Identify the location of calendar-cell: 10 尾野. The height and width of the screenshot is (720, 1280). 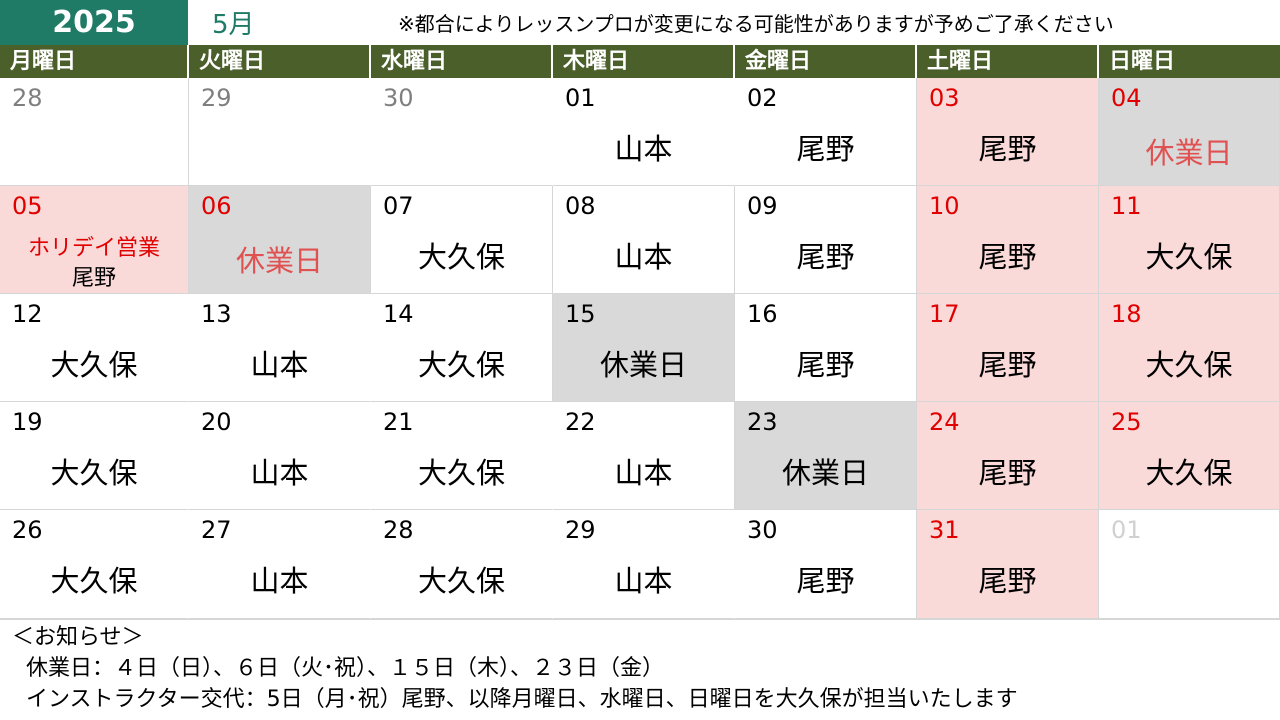
(1008, 240).